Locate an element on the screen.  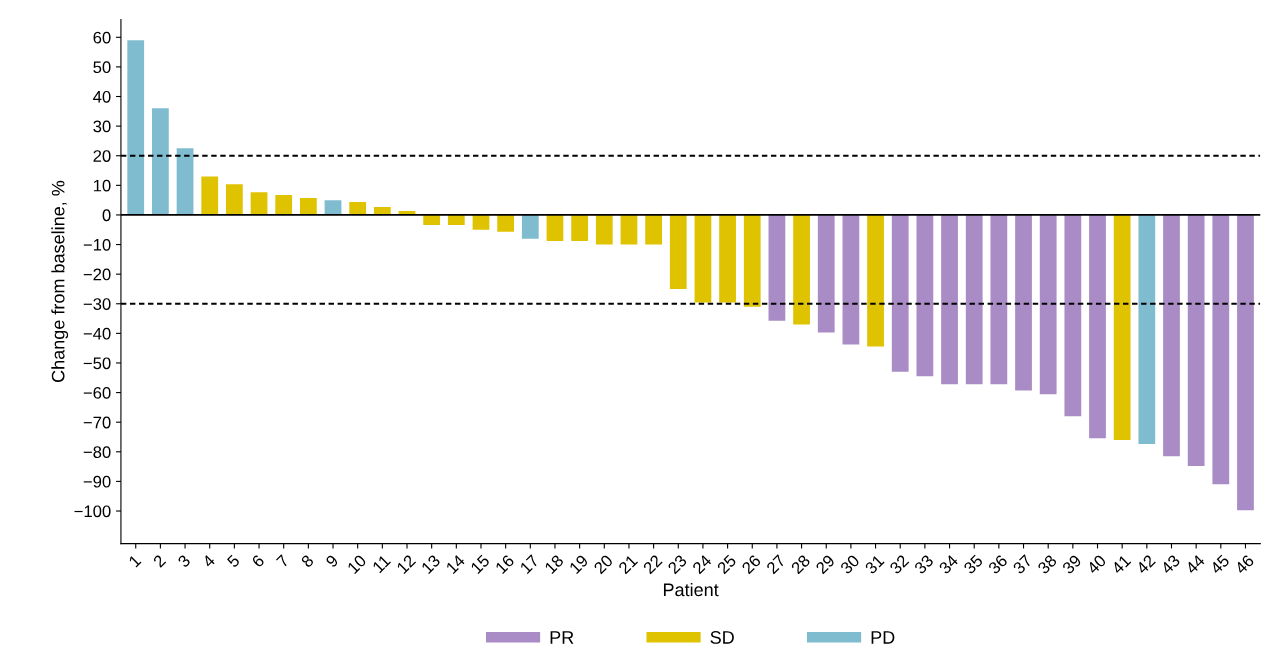
x-tick-label: 19 is located at coordinates (578, 564).